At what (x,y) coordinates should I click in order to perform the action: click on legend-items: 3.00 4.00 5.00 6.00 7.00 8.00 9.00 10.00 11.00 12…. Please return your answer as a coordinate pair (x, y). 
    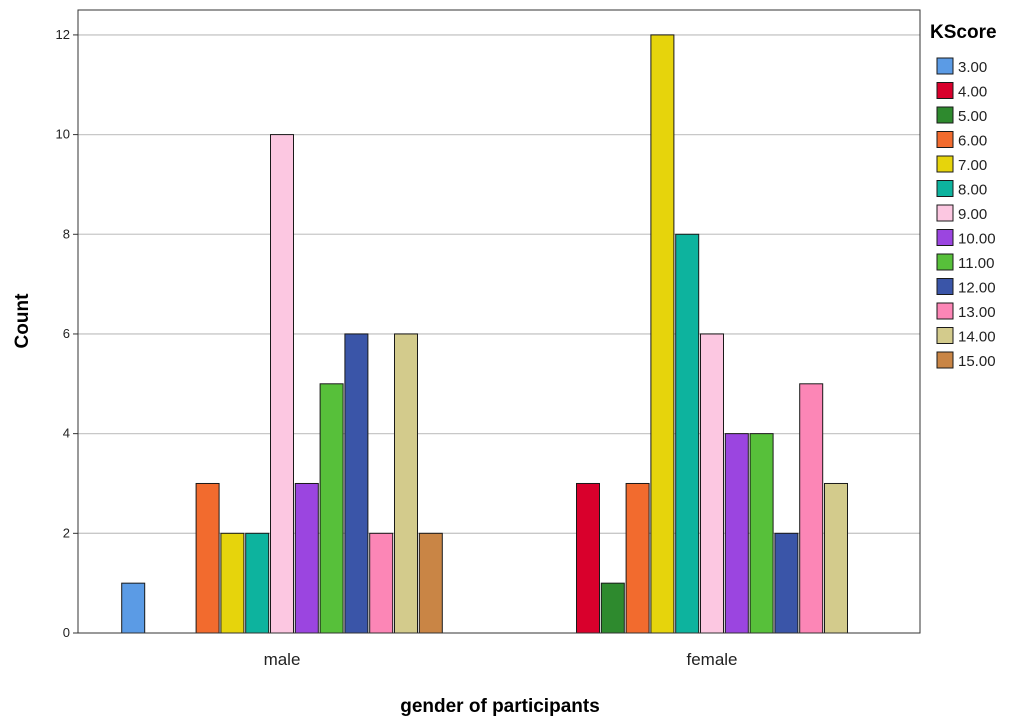
    Looking at the image, I should click on (966, 213).